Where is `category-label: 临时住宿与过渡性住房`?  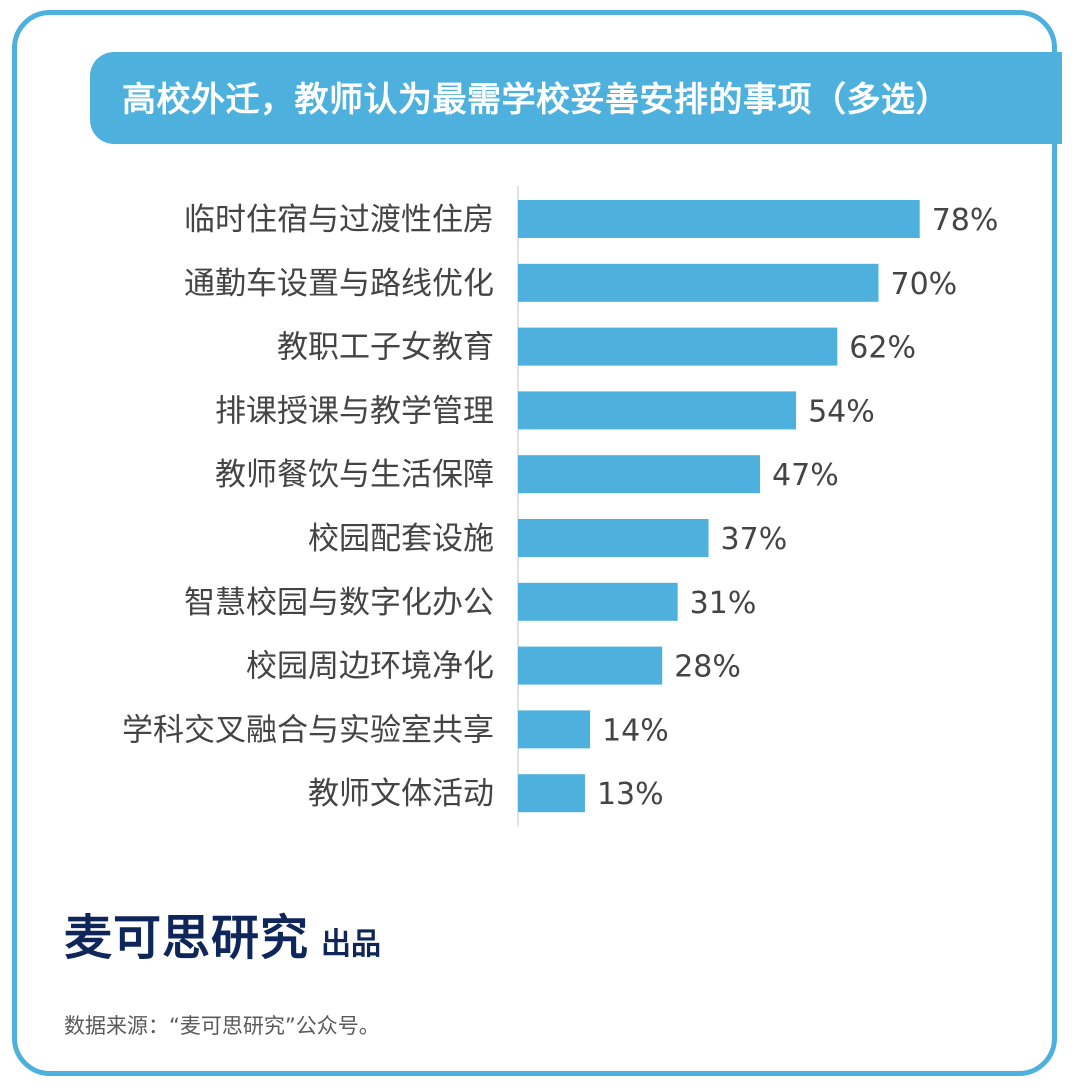 category-label: 临时住宿与过渡性住房 is located at coordinates (339, 220).